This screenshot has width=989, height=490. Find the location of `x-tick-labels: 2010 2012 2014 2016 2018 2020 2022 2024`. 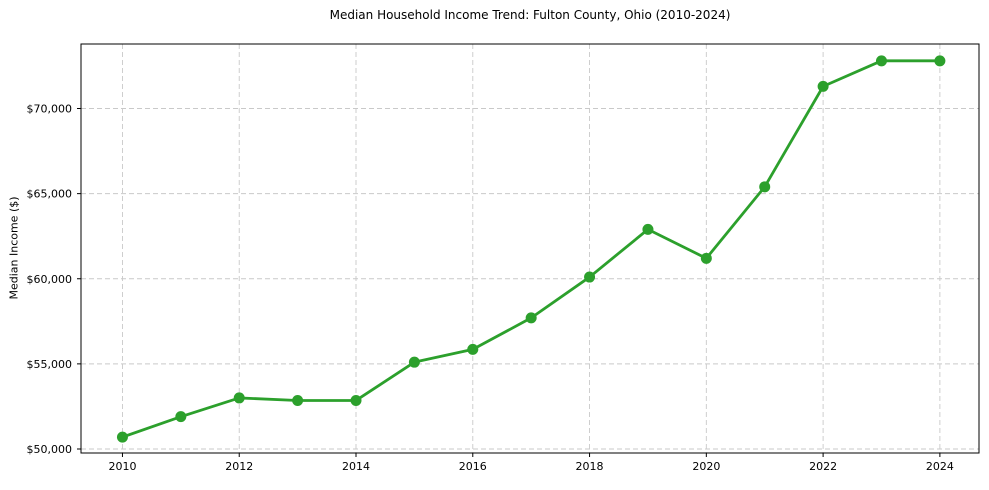

x-tick-labels: 2010 2012 2014 2016 2018 2020 2022 2024 is located at coordinates (530, 466).